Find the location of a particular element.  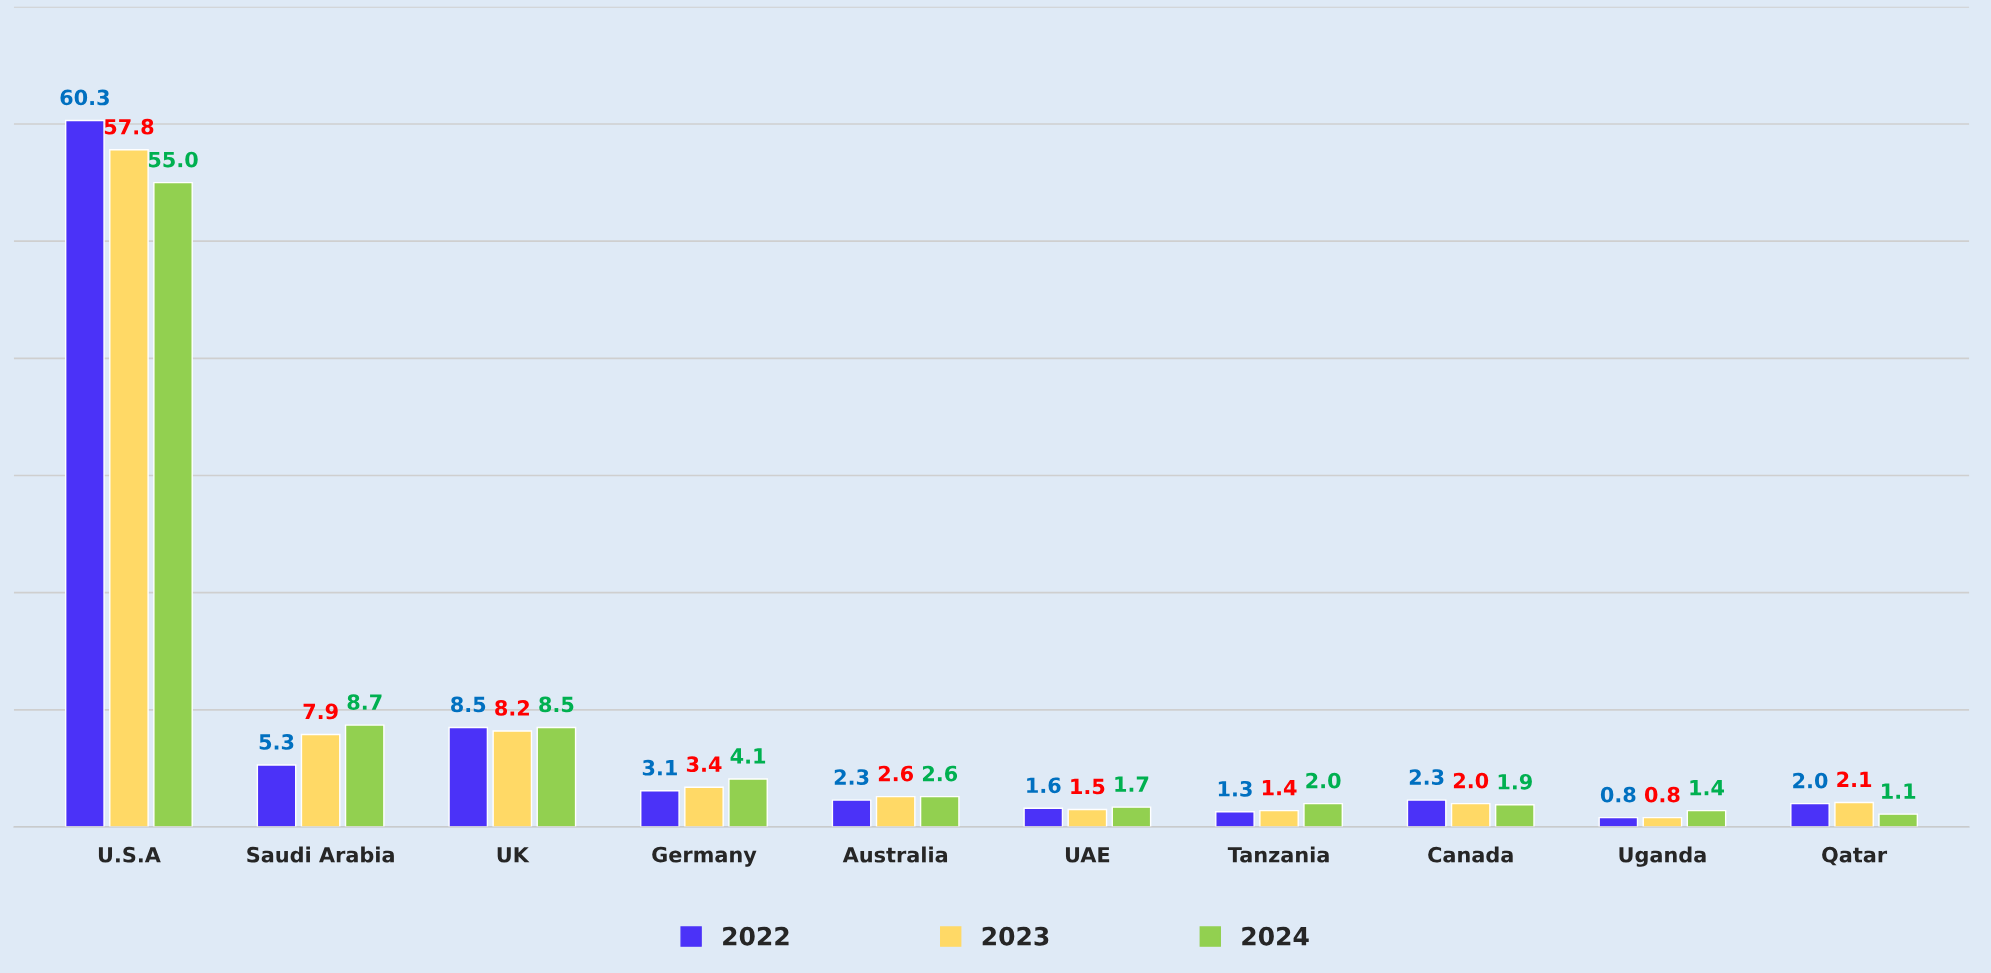

data-label: 1.1 is located at coordinates (1899, 791).